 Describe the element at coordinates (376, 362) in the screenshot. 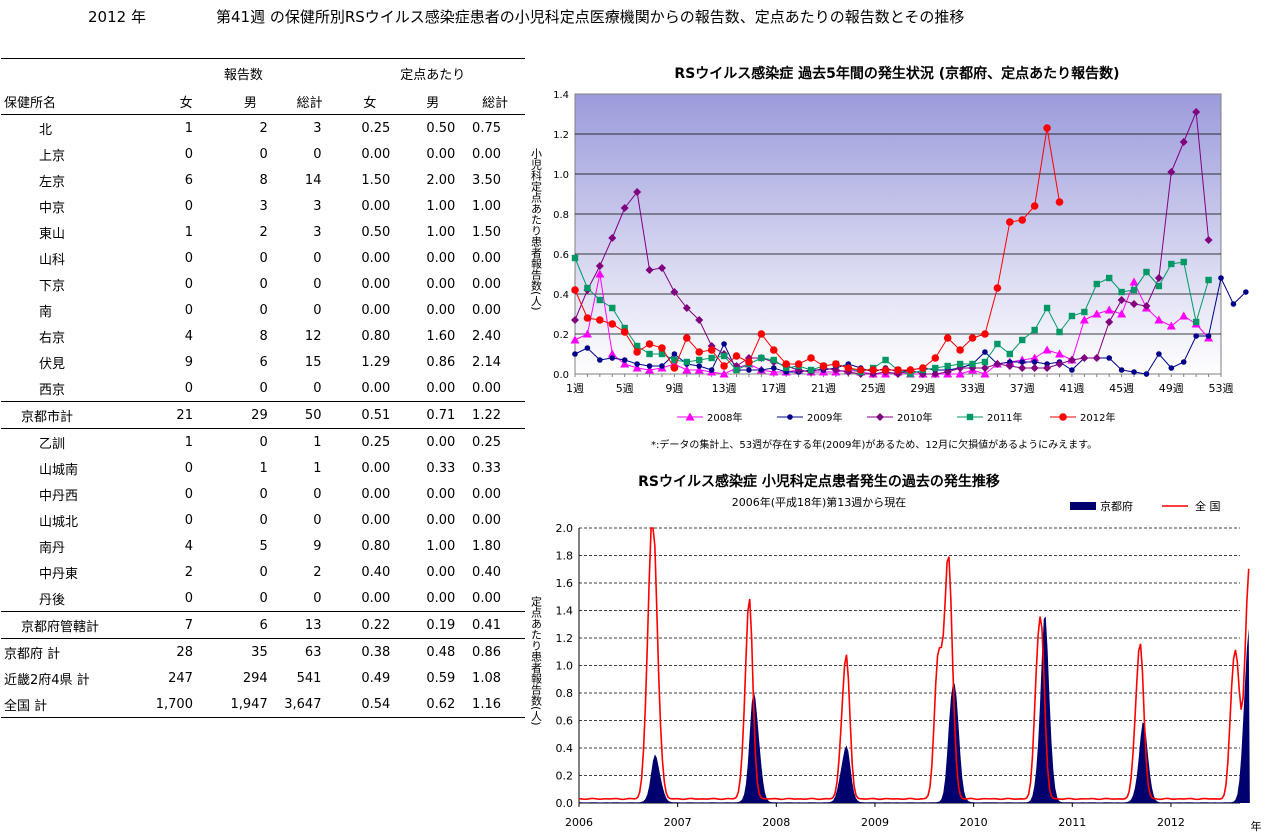

I see `row-cell: 1.29` at that location.